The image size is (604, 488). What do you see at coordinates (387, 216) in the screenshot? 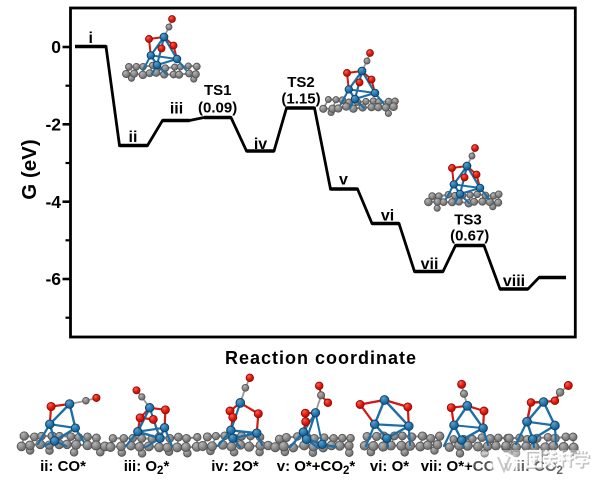
I see `svg-text: vi` at bounding box center [387, 216].